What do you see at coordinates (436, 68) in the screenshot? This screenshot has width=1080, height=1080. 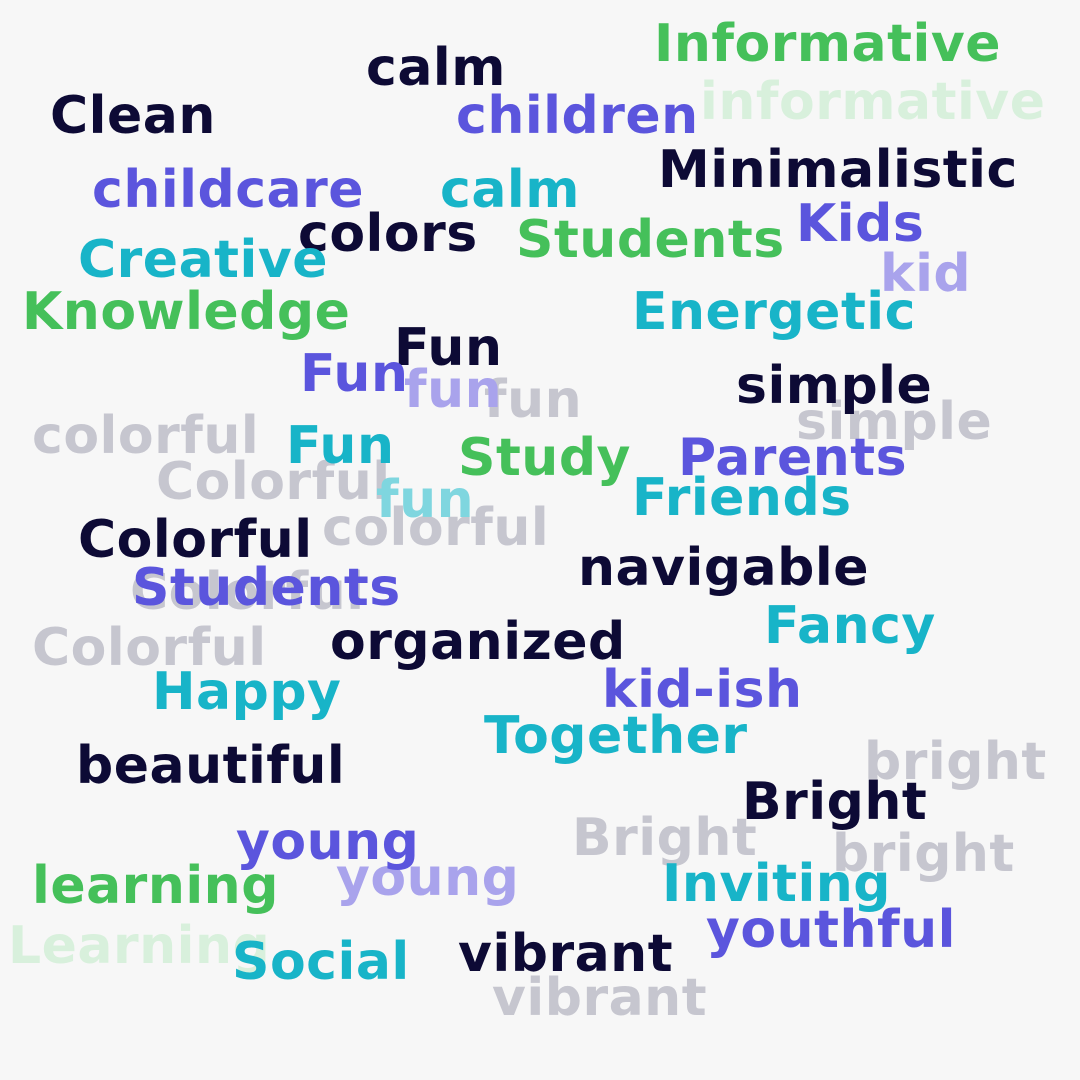 I see `word-calm-navy: calm` at bounding box center [436, 68].